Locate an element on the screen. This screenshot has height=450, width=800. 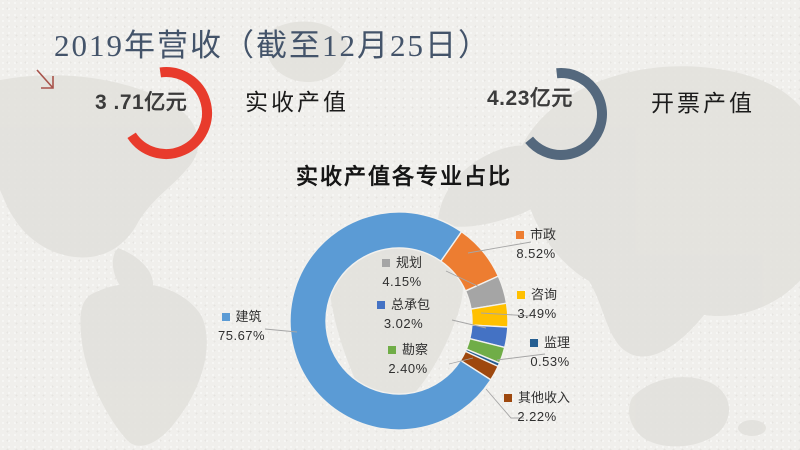
category-label-shizheng: 市政 8.52% is located at coordinates (536, 245).